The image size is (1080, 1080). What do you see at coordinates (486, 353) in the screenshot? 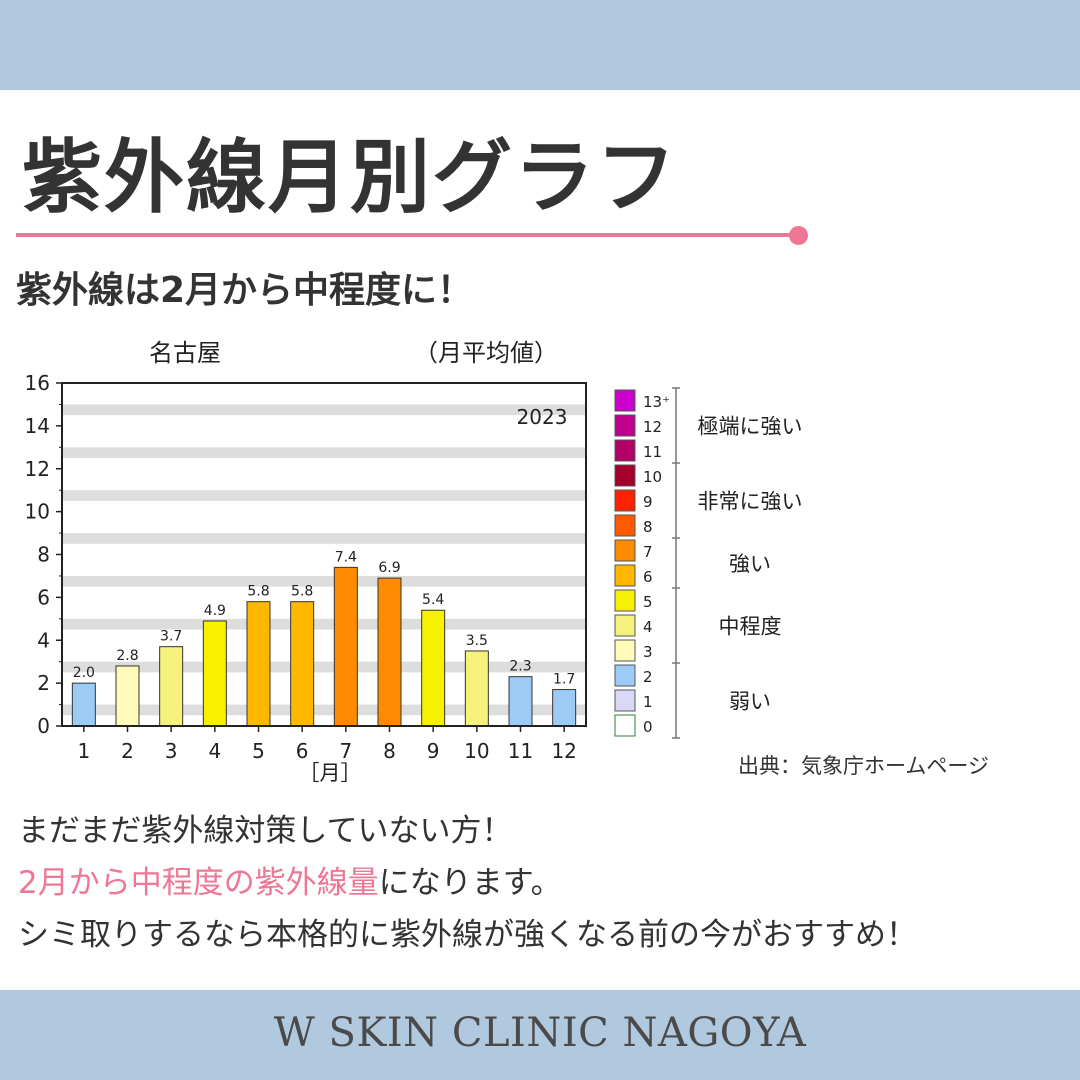
I see `chart-note: （月平均値）` at bounding box center [486, 353].